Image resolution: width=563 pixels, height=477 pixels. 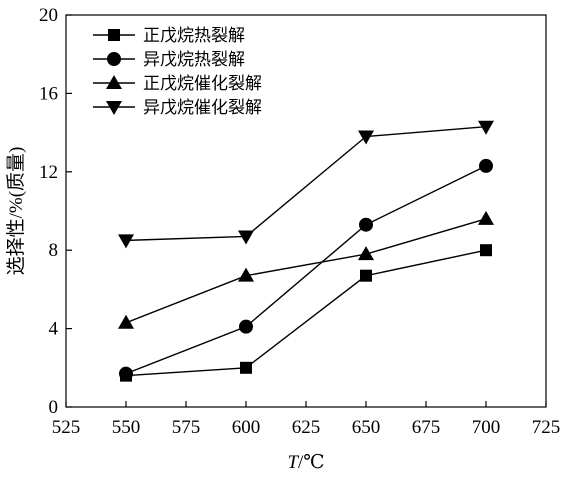 I want to click on y-tick-label: 4, so click(x=54, y=329).